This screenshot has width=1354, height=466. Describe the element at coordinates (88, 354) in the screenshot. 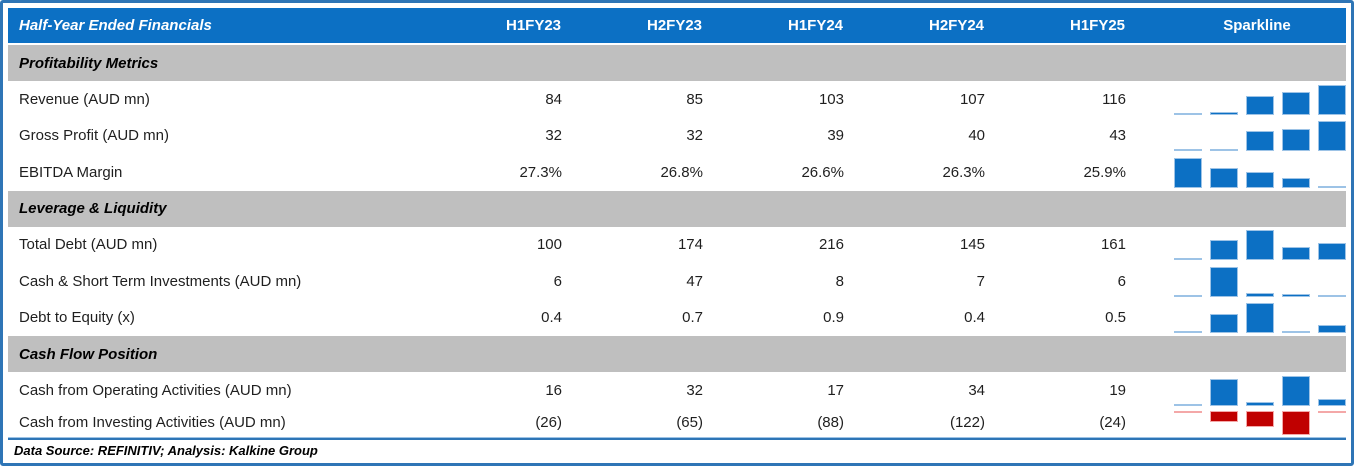

I see `section-title: Cash Flow Position` at that location.